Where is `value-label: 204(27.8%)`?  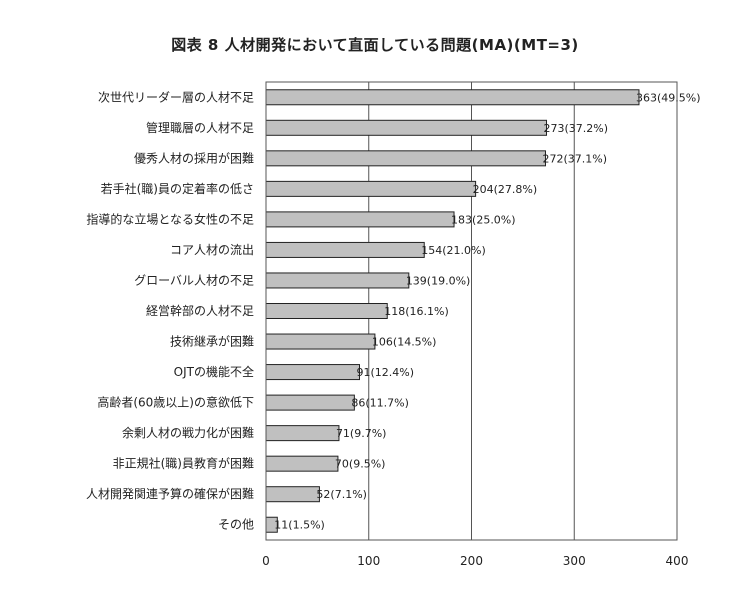
value-label: 204(27.8%) is located at coordinates (505, 189).